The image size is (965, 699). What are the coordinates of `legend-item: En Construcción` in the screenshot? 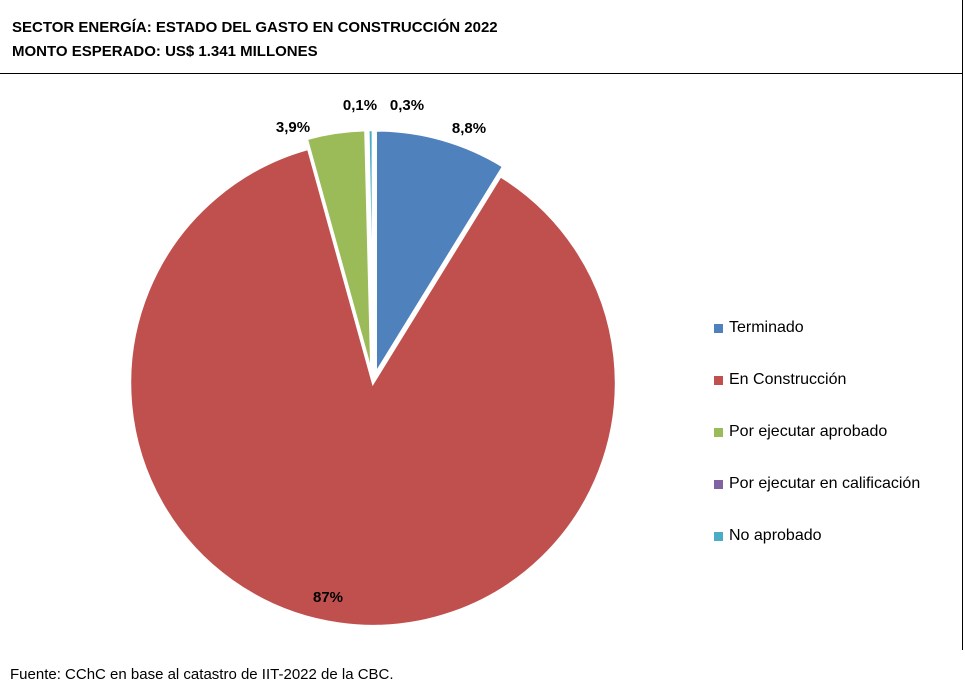 It's located at (780, 380).